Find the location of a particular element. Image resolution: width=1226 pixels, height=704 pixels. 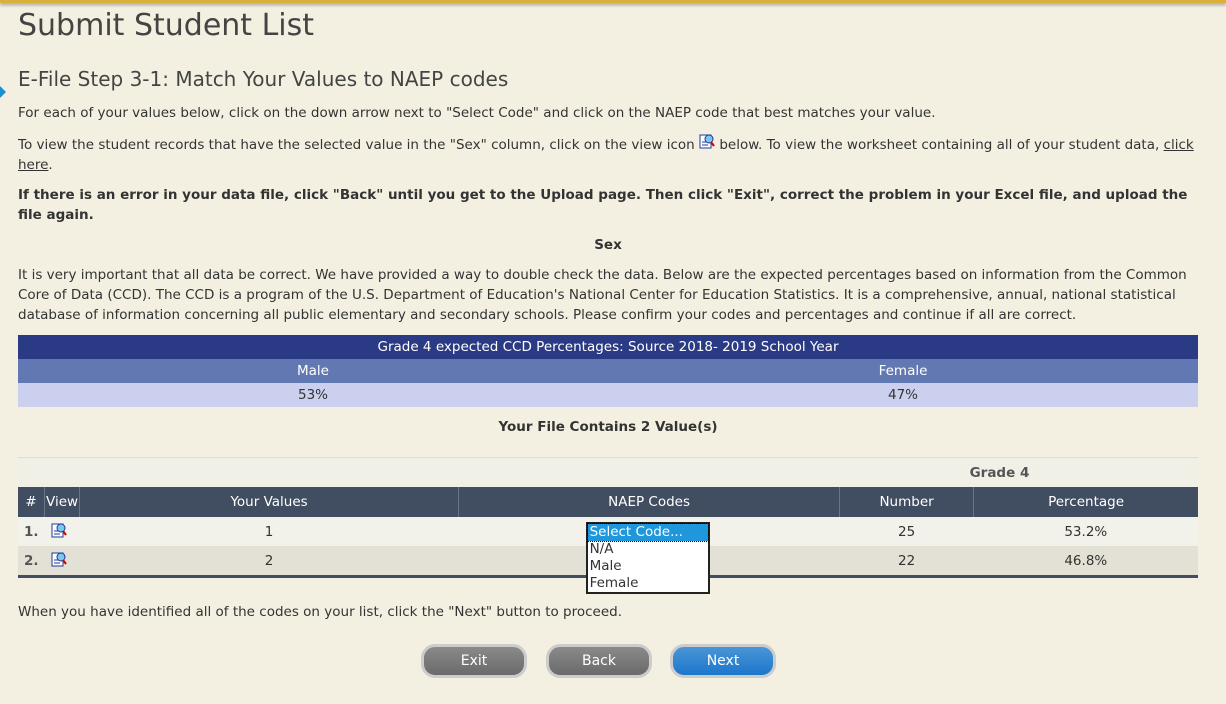

click-here-link: click here is located at coordinates (606, 155).